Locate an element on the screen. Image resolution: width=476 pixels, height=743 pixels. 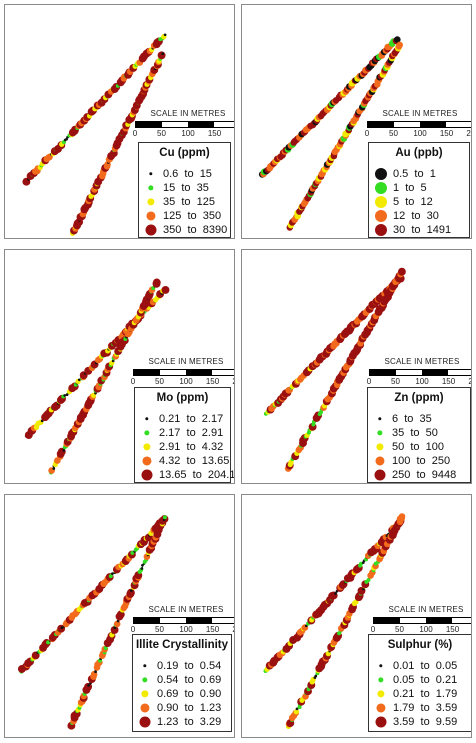
legend-label: 2.17 to 2.91 is located at coordinates (191, 433).